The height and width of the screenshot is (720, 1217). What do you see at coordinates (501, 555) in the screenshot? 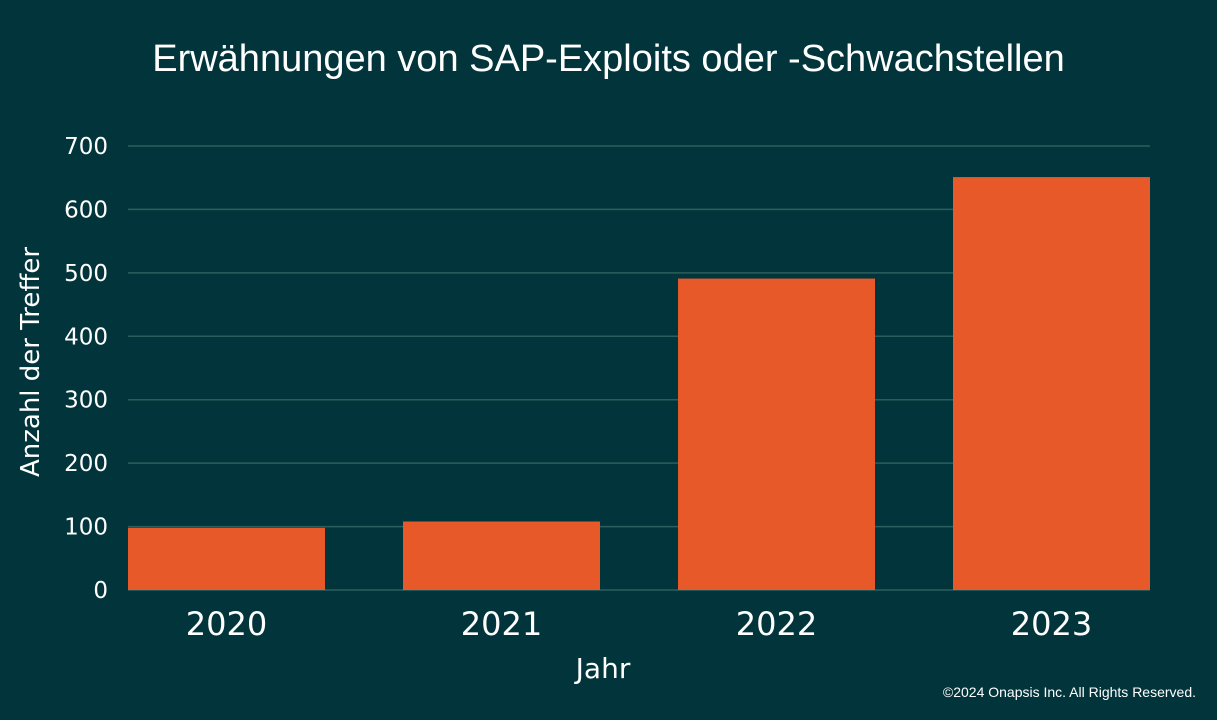
I see `bar-2021` at bounding box center [501, 555].